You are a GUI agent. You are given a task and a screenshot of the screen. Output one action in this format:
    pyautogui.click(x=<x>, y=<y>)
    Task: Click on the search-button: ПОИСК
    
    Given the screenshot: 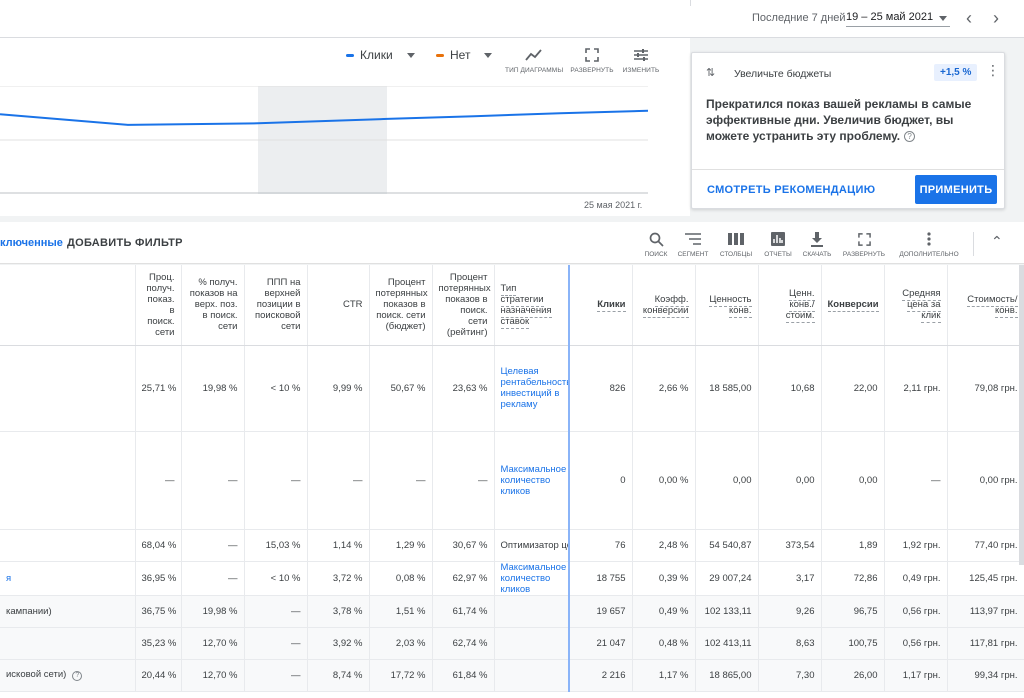 What is the action you would take?
    pyautogui.click(x=656, y=244)
    